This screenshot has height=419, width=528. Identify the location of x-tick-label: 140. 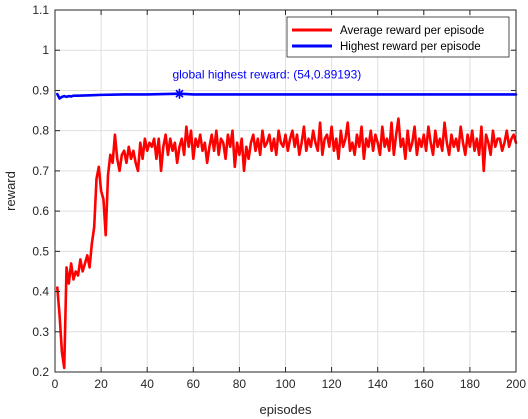
(378, 384).